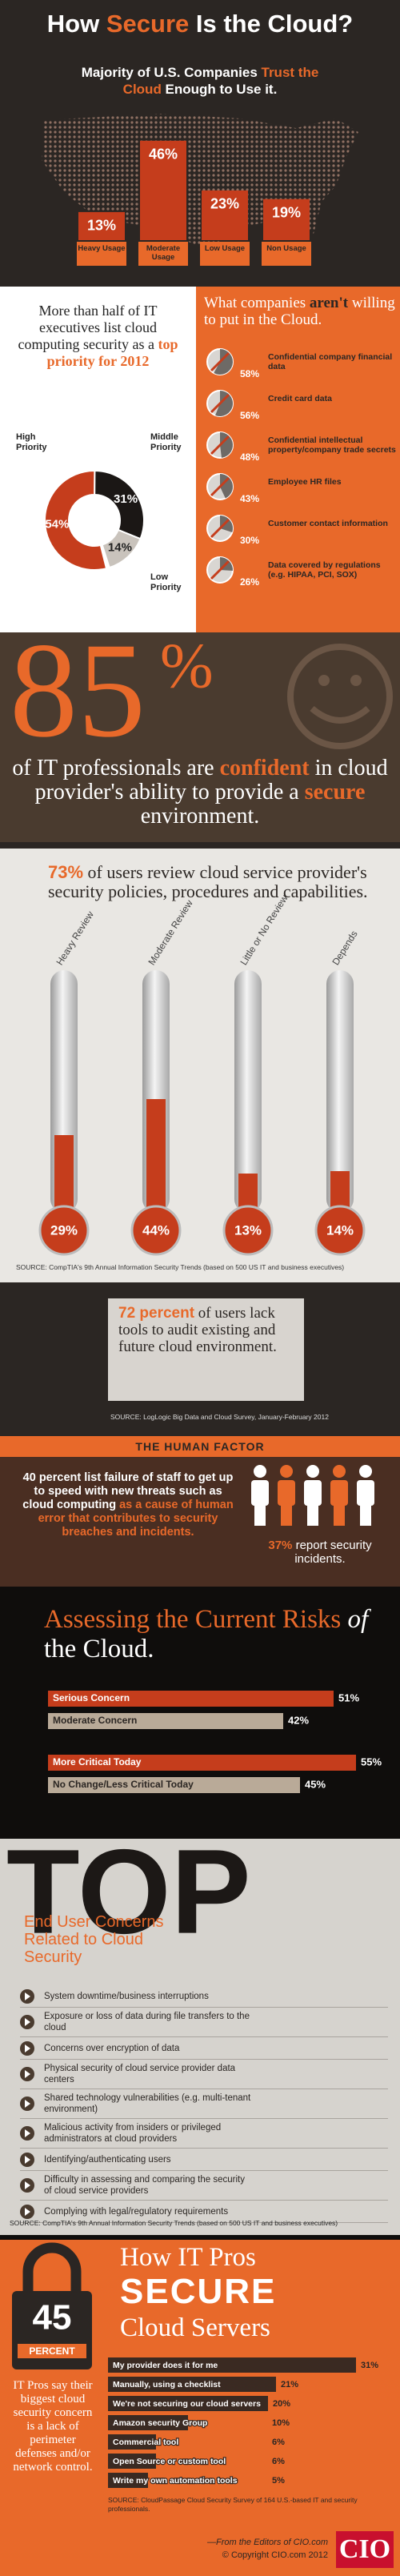 The width and height of the screenshot is (400, 2576). What do you see at coordinates (225, 249) in the screenshot?
I see `usage-label: Low Usage` at bounding box center [225, 249].